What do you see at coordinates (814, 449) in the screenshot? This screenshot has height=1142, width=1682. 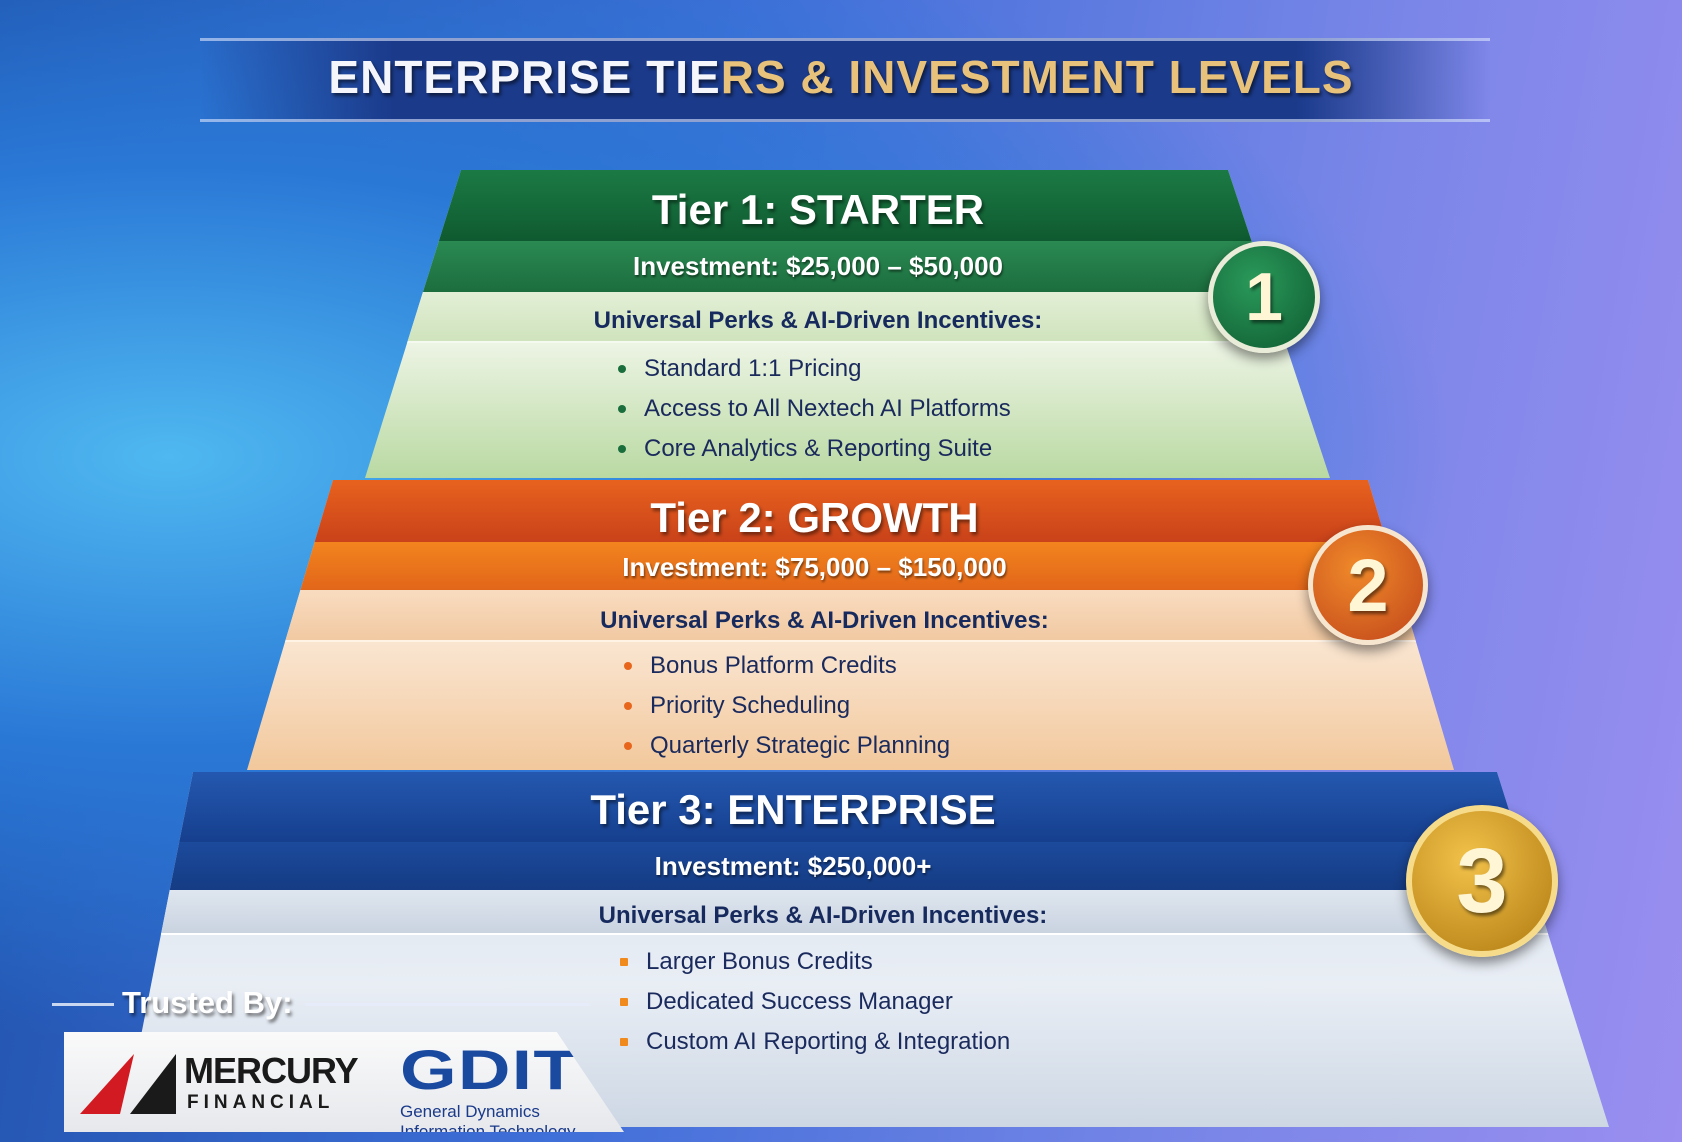 I see `perk-item: Core Analytics & Reporting Suite` at bounding box center [814, 449].